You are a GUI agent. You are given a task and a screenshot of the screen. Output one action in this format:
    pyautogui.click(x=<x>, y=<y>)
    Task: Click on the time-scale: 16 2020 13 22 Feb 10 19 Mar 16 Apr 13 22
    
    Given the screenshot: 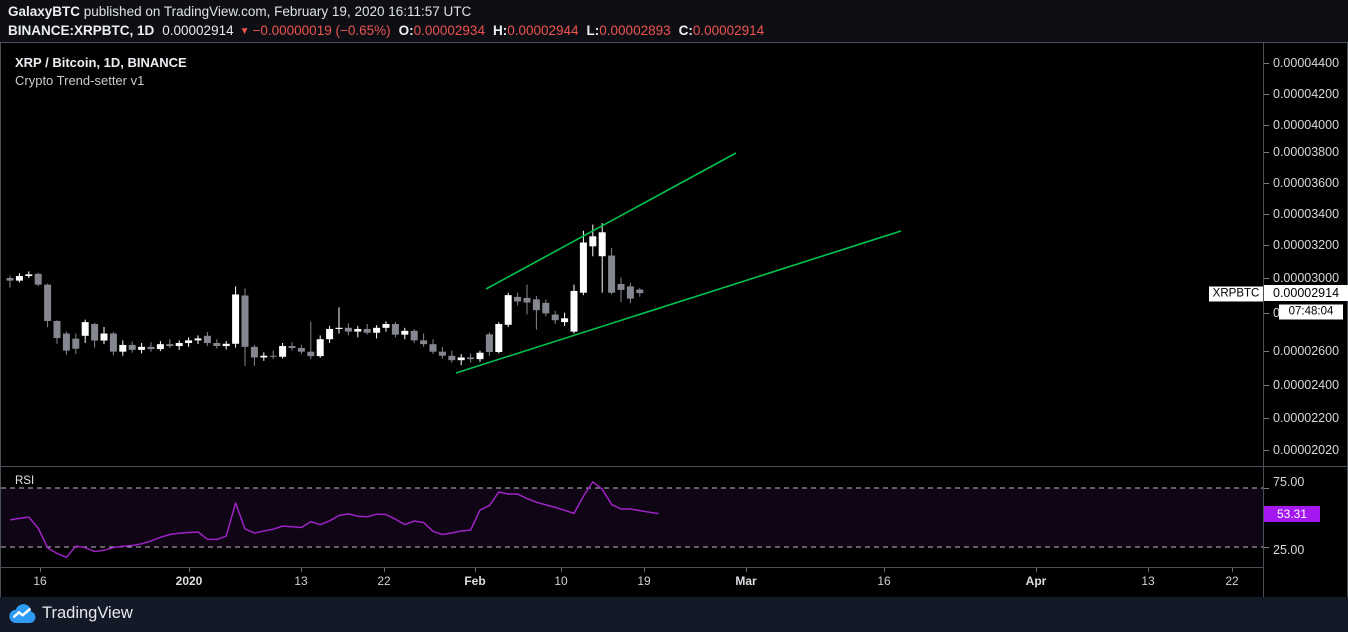 What is the action you would take?
    pyautogui.click(x=632, y=582)
    